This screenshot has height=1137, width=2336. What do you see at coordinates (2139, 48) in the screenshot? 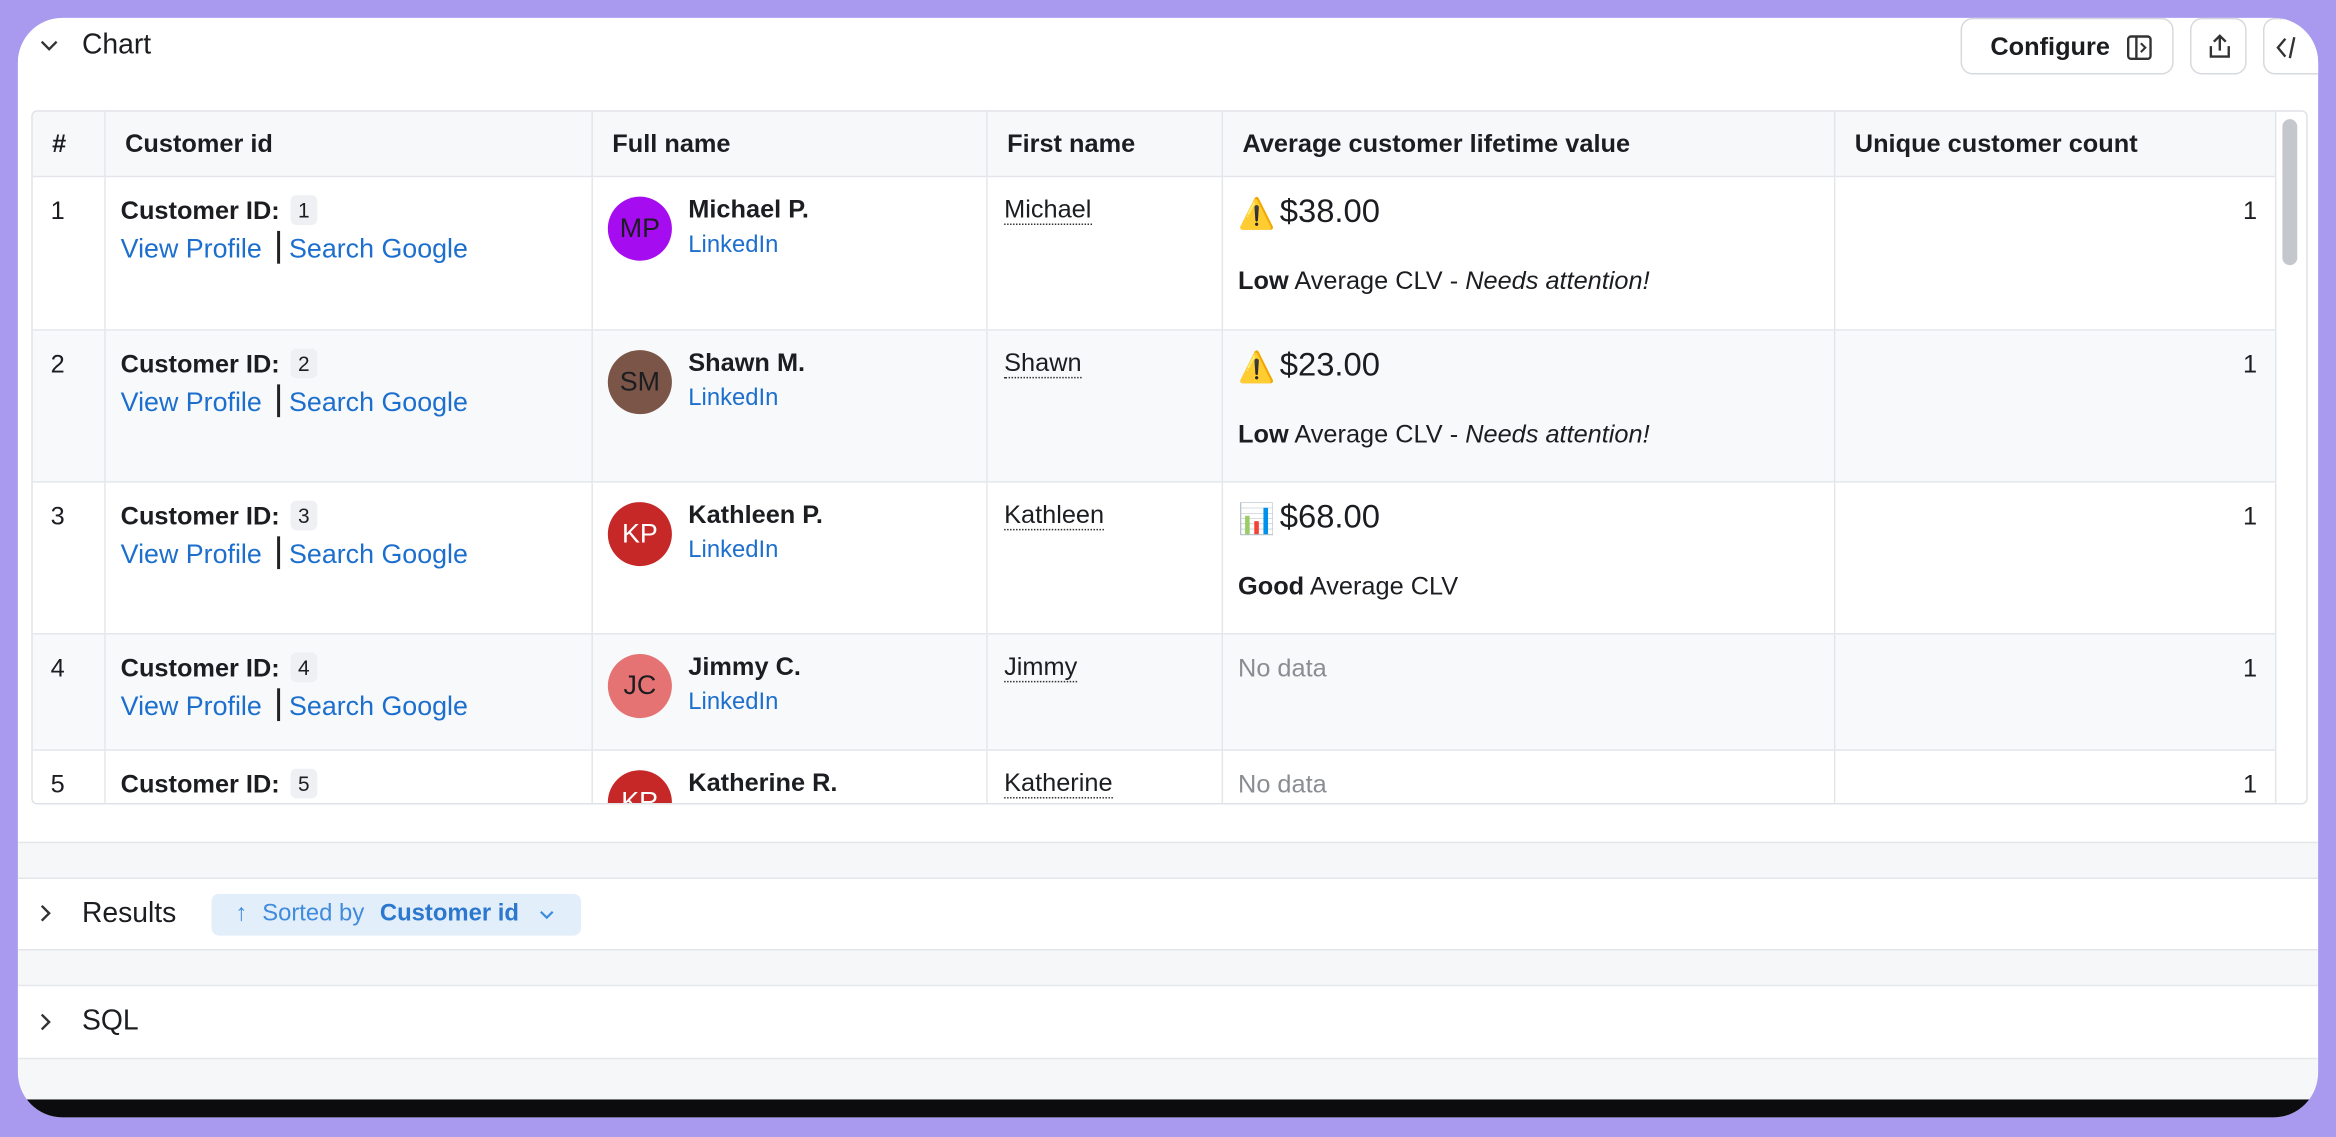
I see `panel-icon` at bounding box center [2139, 48].